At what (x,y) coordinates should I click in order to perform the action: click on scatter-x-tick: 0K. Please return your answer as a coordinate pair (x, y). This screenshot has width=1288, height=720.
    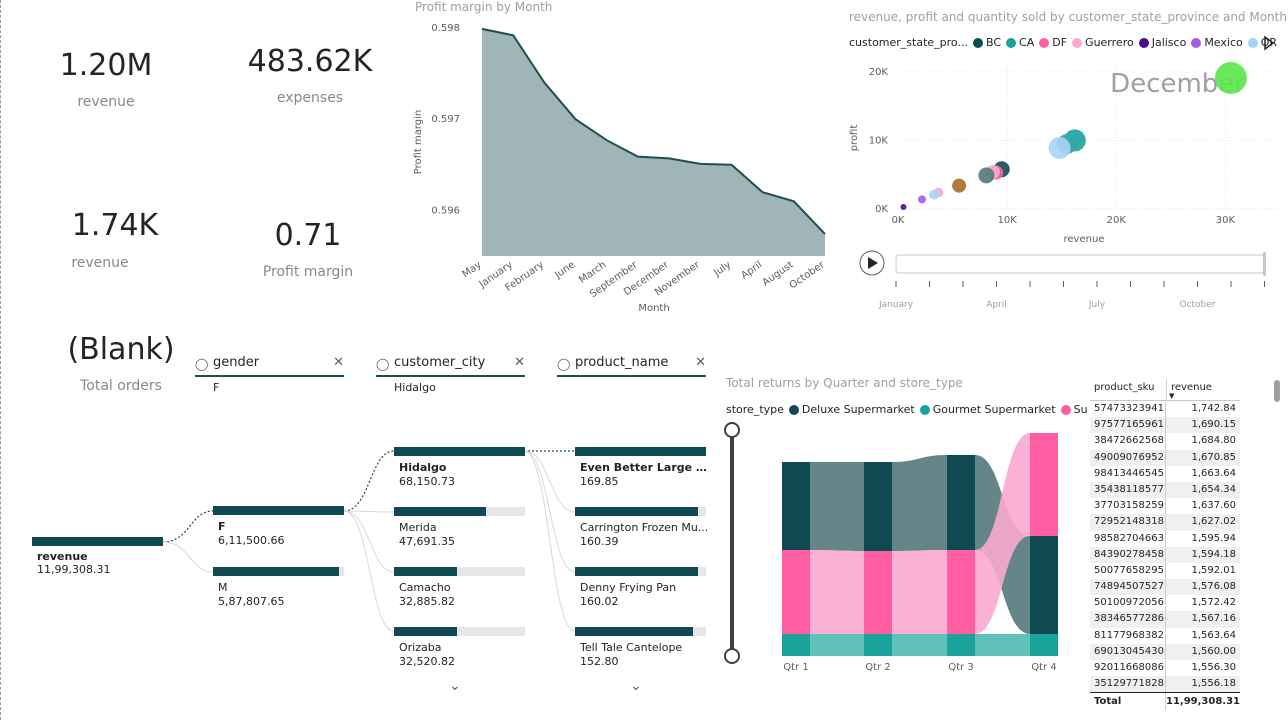
    Looking at the image, I should click on (898, 220).